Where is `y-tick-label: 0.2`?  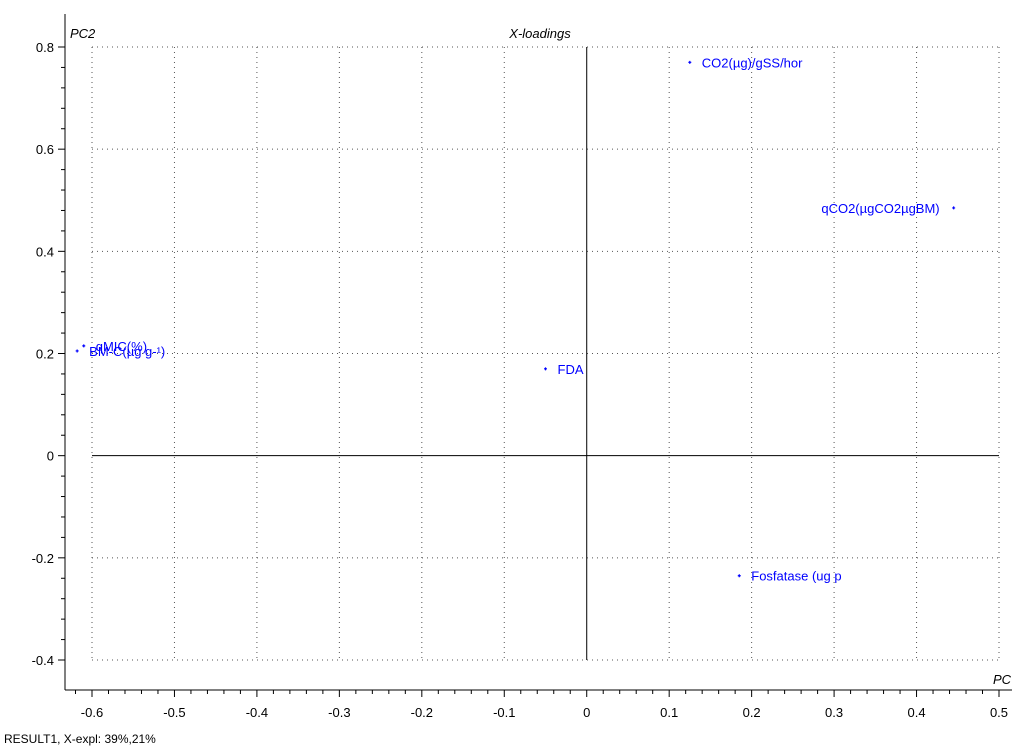 y-tick-label: 0.2 is located at coordinates (45, 354).